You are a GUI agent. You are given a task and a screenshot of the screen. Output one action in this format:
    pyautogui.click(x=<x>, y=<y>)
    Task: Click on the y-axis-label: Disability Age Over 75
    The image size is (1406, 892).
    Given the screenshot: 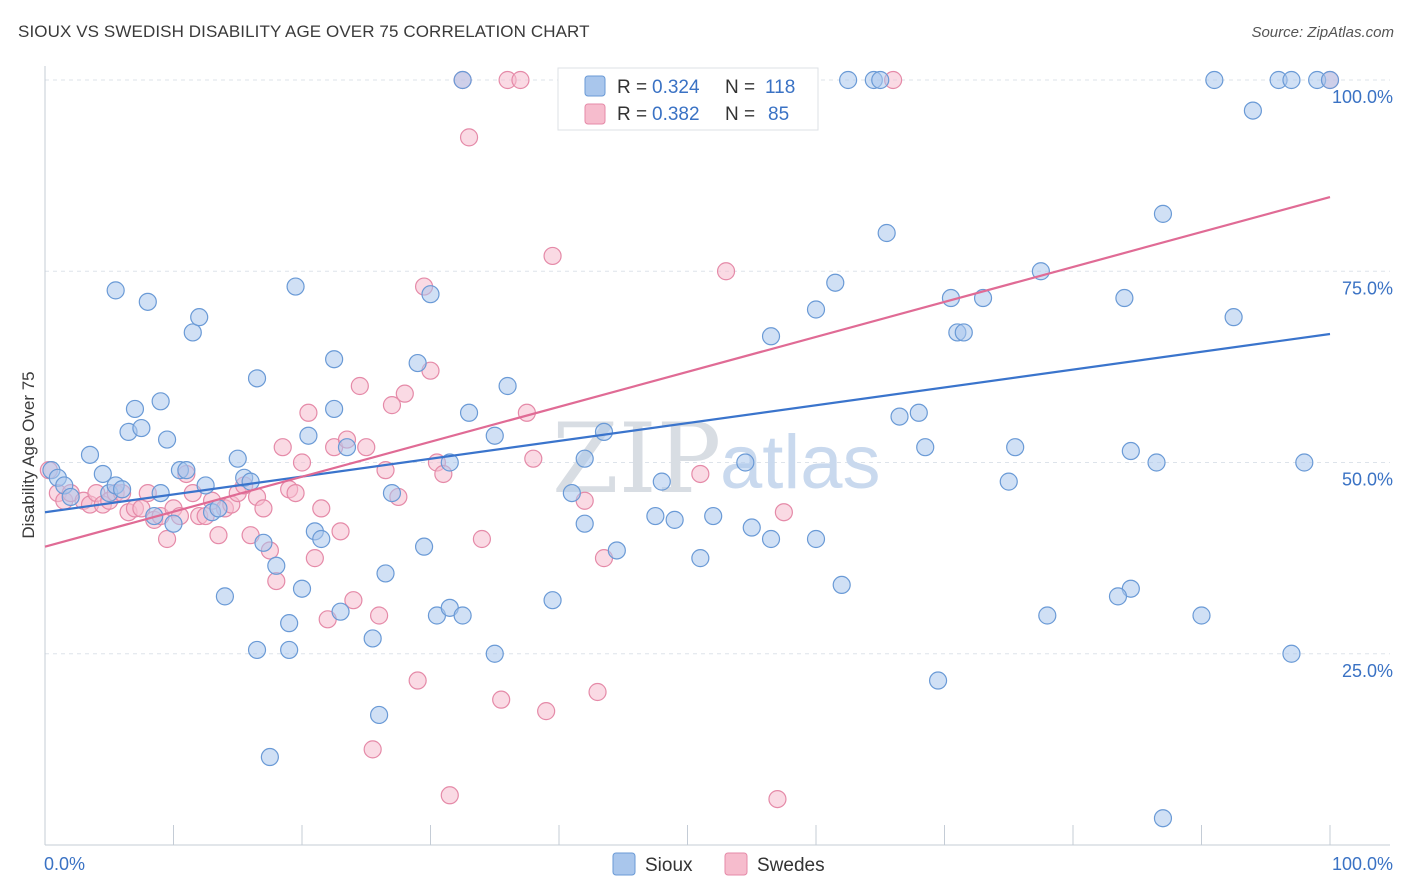 What is the action you would take?
    pyautogui.click(x=28, y=454)
    